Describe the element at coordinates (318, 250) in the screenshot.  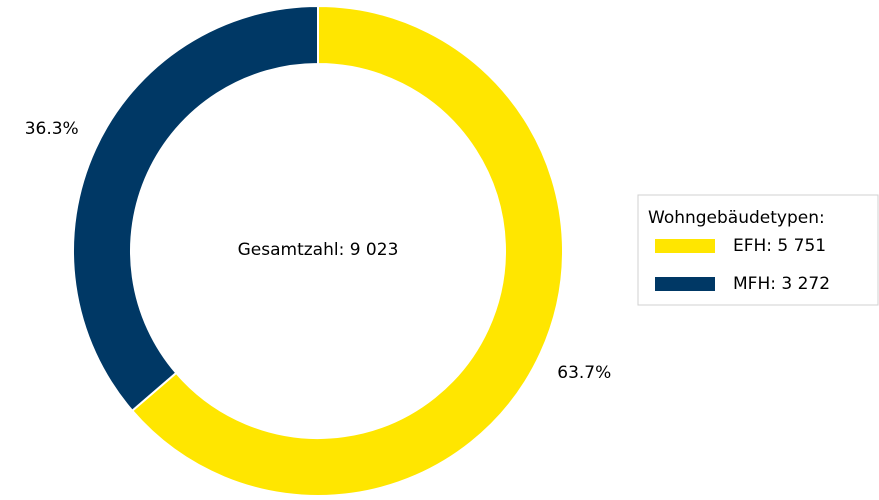
I see `center-text: Gesamtzahl: 9 023` at that location.